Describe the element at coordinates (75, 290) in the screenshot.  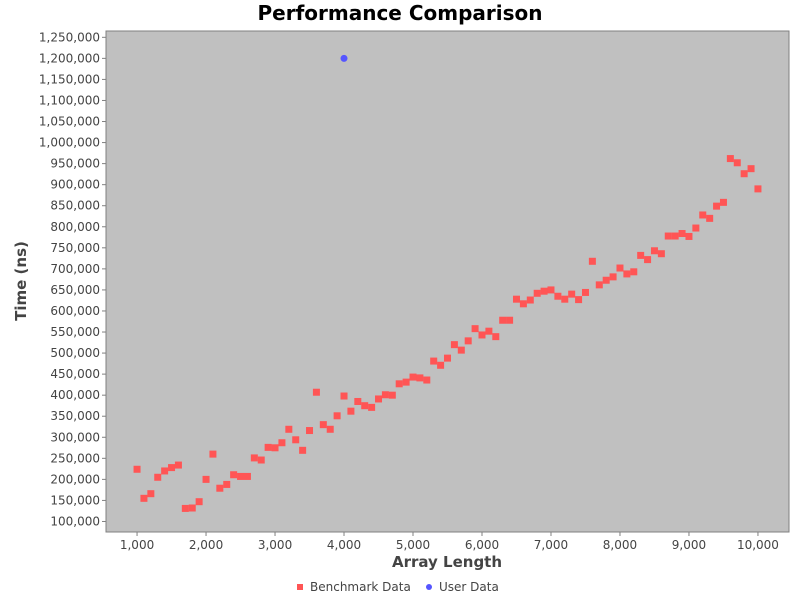
I see `y-tick-label: 650,000` at that location.